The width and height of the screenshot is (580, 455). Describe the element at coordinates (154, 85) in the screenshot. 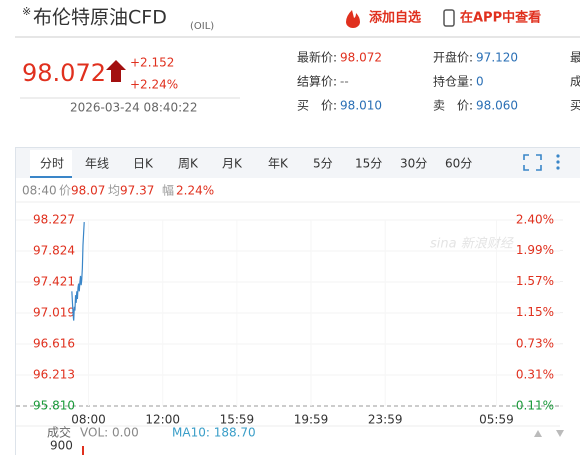

I see `change-pct: +2.24%` at that location.